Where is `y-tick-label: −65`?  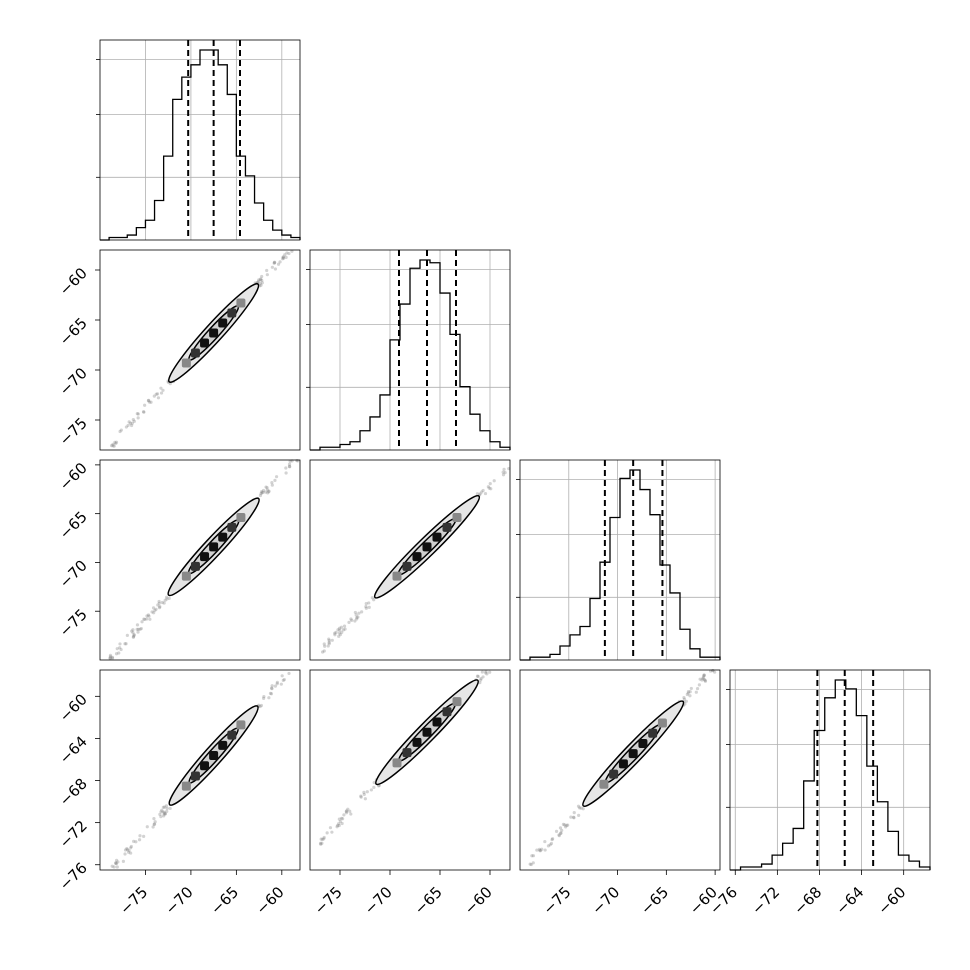
y-tick-label: −65 is located at coordinates (73, 331).